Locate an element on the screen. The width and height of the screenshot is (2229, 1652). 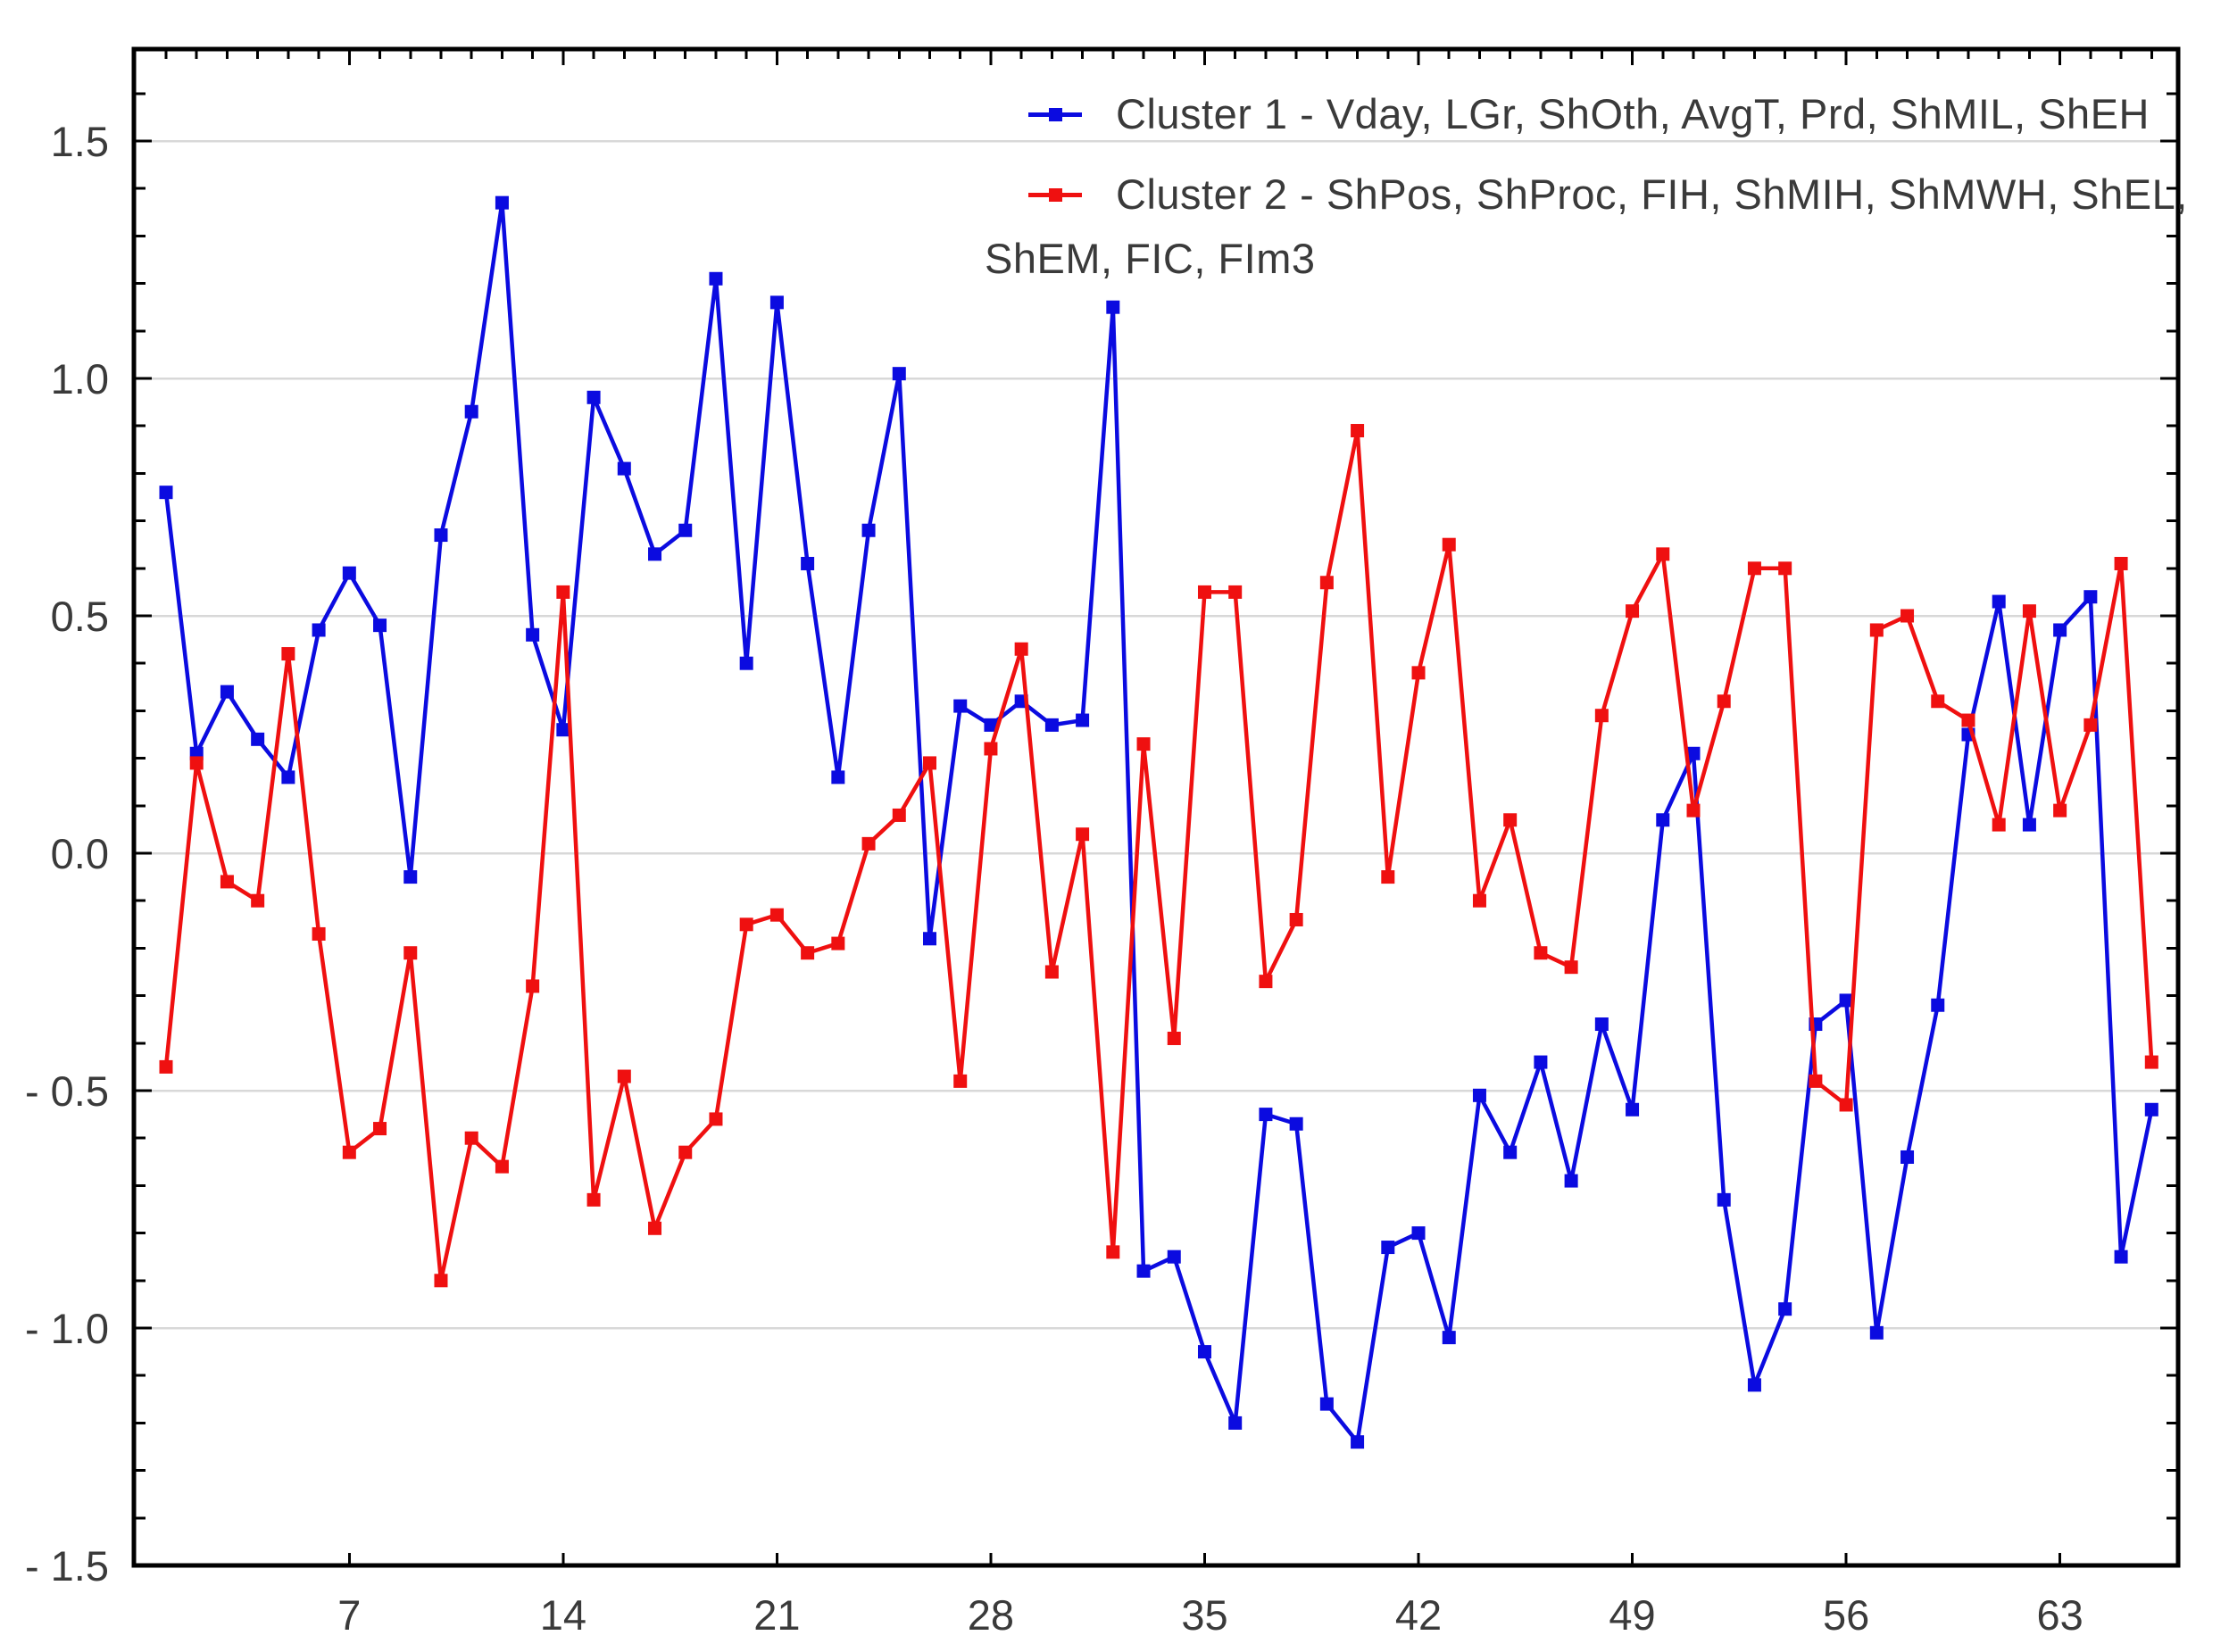
x-axis-tick-label: 14 is located at coordinates (563, 1615).